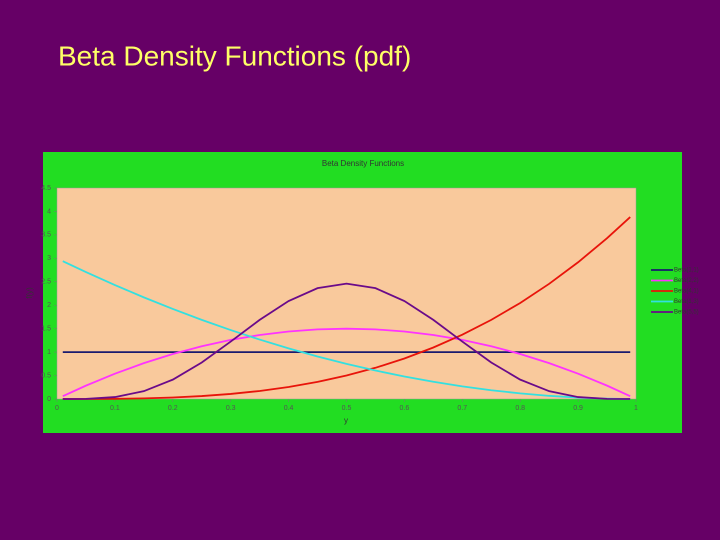 This screenshot has width=720, height=540. Describe the element at coordinates (46, 375) in the screenshot. I see `y-tick-label: 0.5` at that location.